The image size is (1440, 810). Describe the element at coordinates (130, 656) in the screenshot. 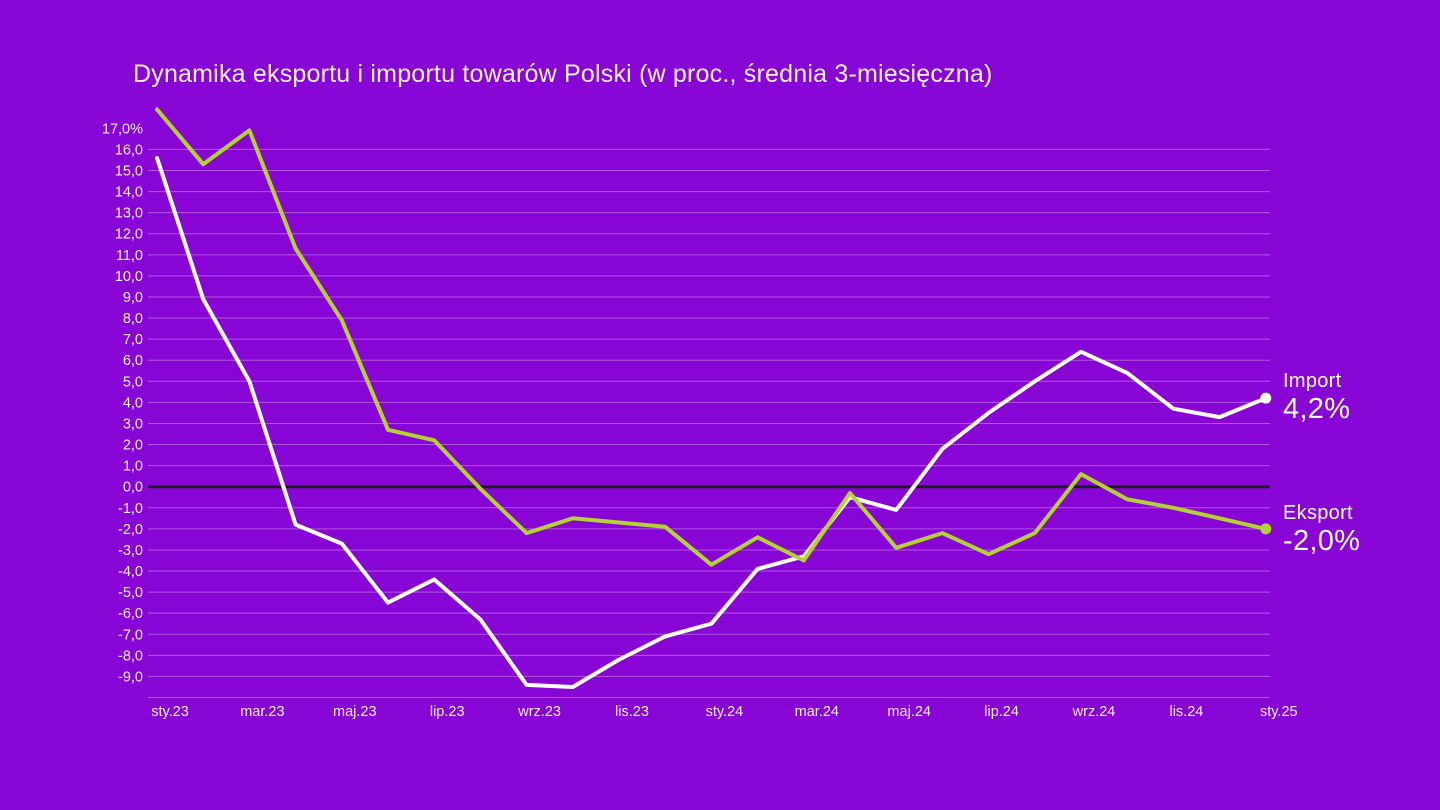

I see `y-axis-tick-label: -8,0` at that location.